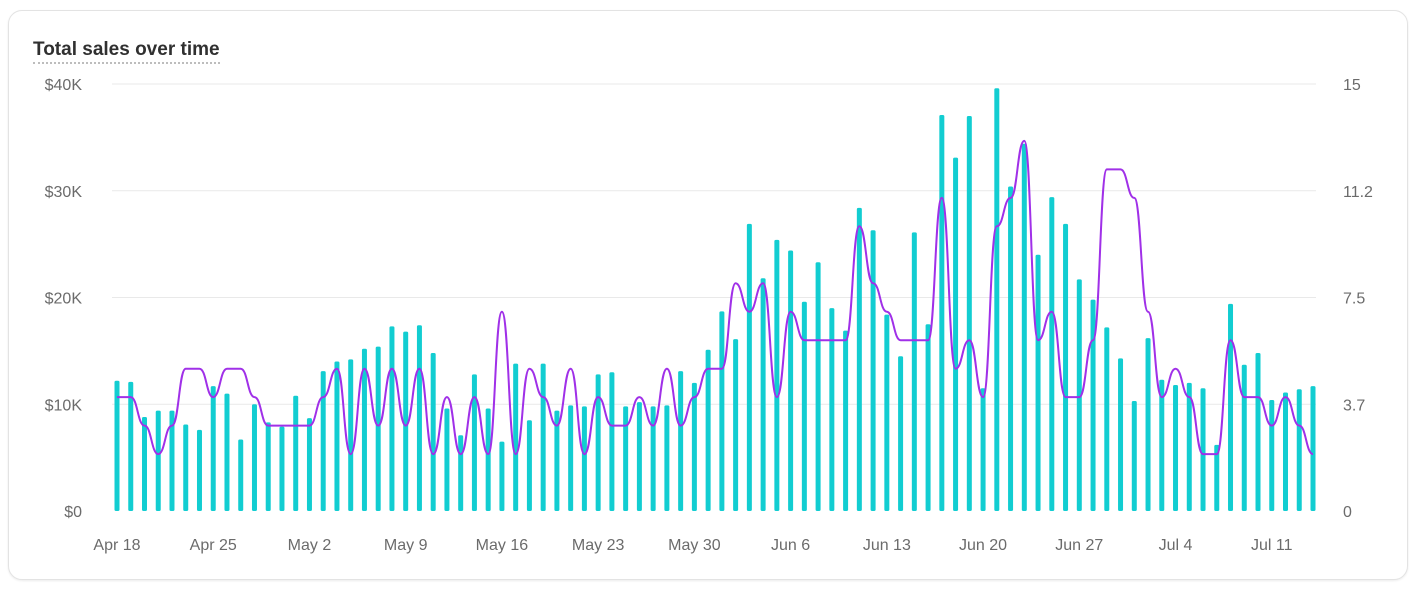  I want to click on x-tick-label: Jun 13, so click(887, 545).